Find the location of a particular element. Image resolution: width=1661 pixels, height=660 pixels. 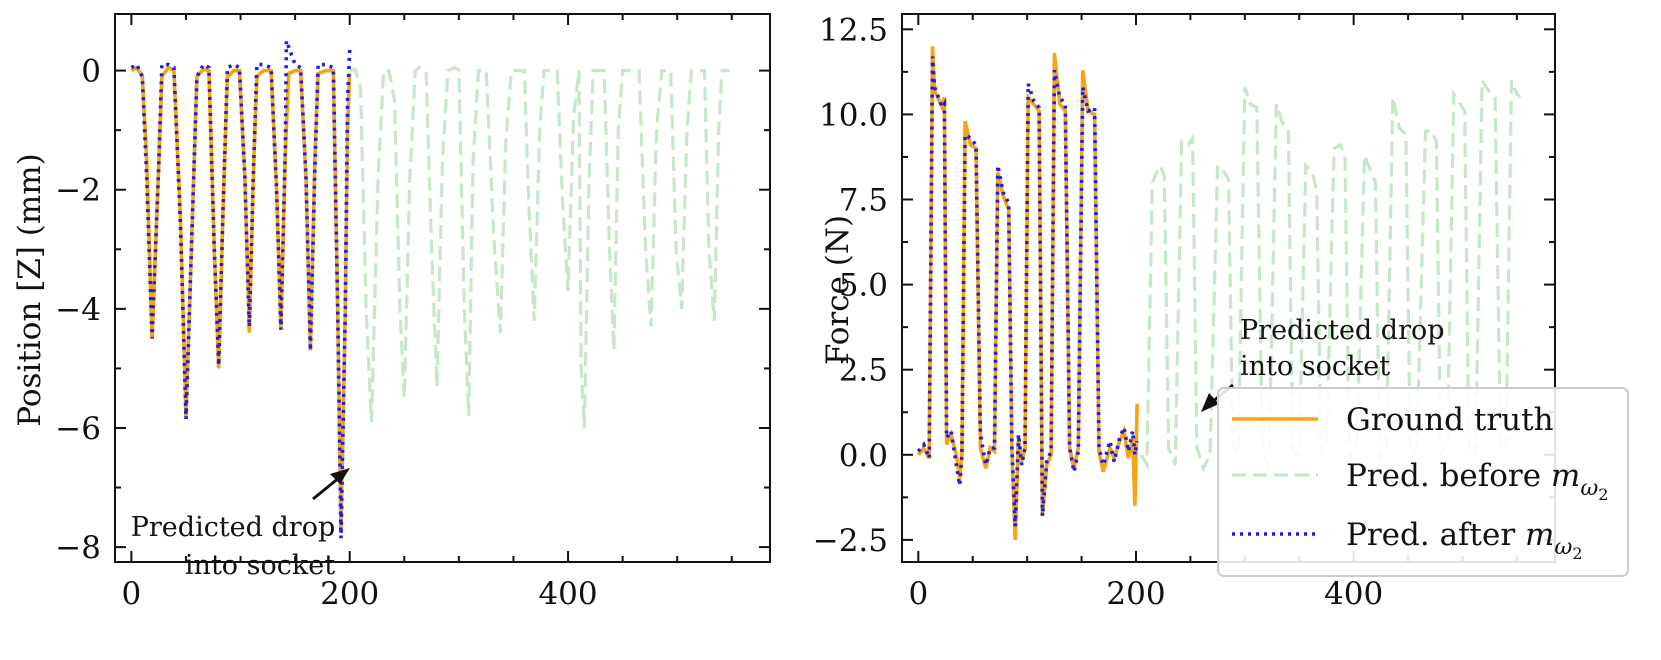

left-annotation-line2: into socket is located at coordinates (260, 565).